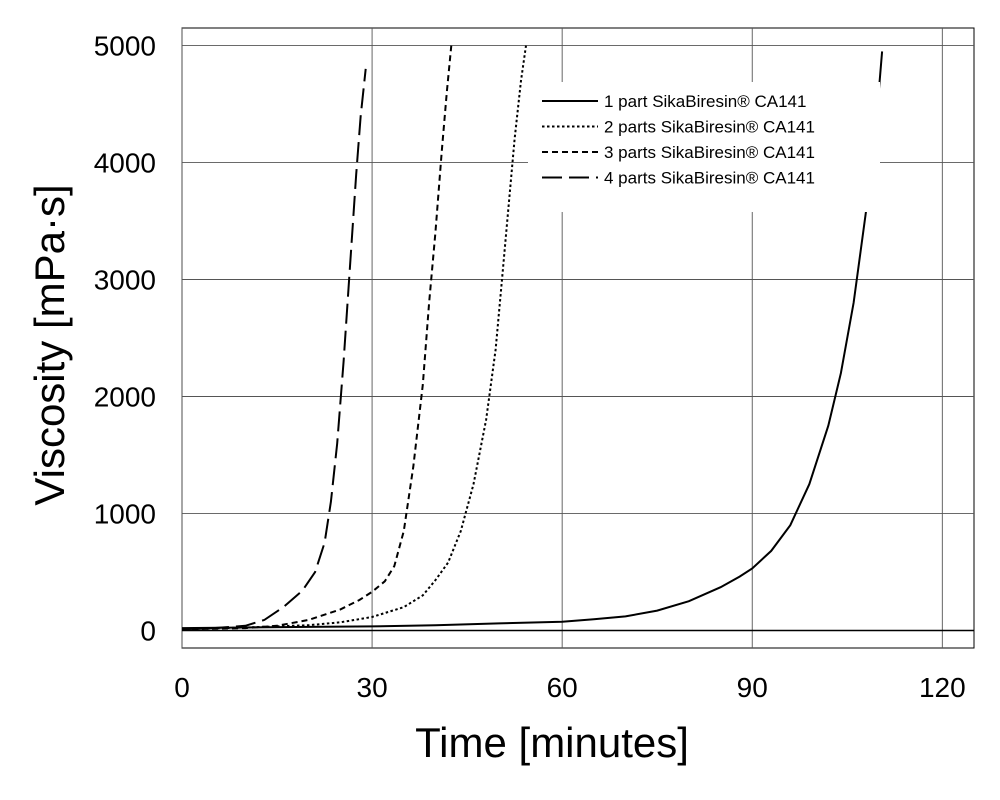 This screenshot has width=1000, height=800. I want to click on legend-label-3: 3 parts SikaBiresin® CA141, so click(709, 152).